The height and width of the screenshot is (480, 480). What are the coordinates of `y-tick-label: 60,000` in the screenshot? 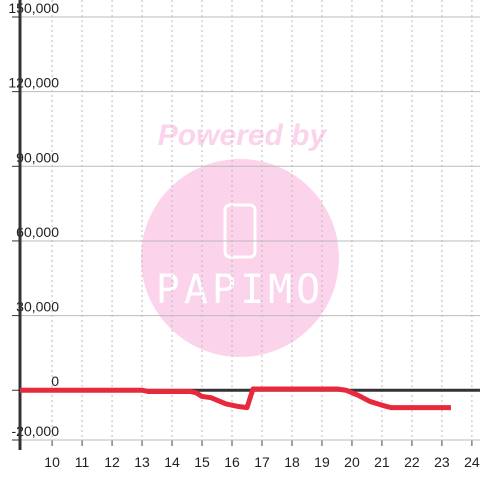 It's located at (37, 232).